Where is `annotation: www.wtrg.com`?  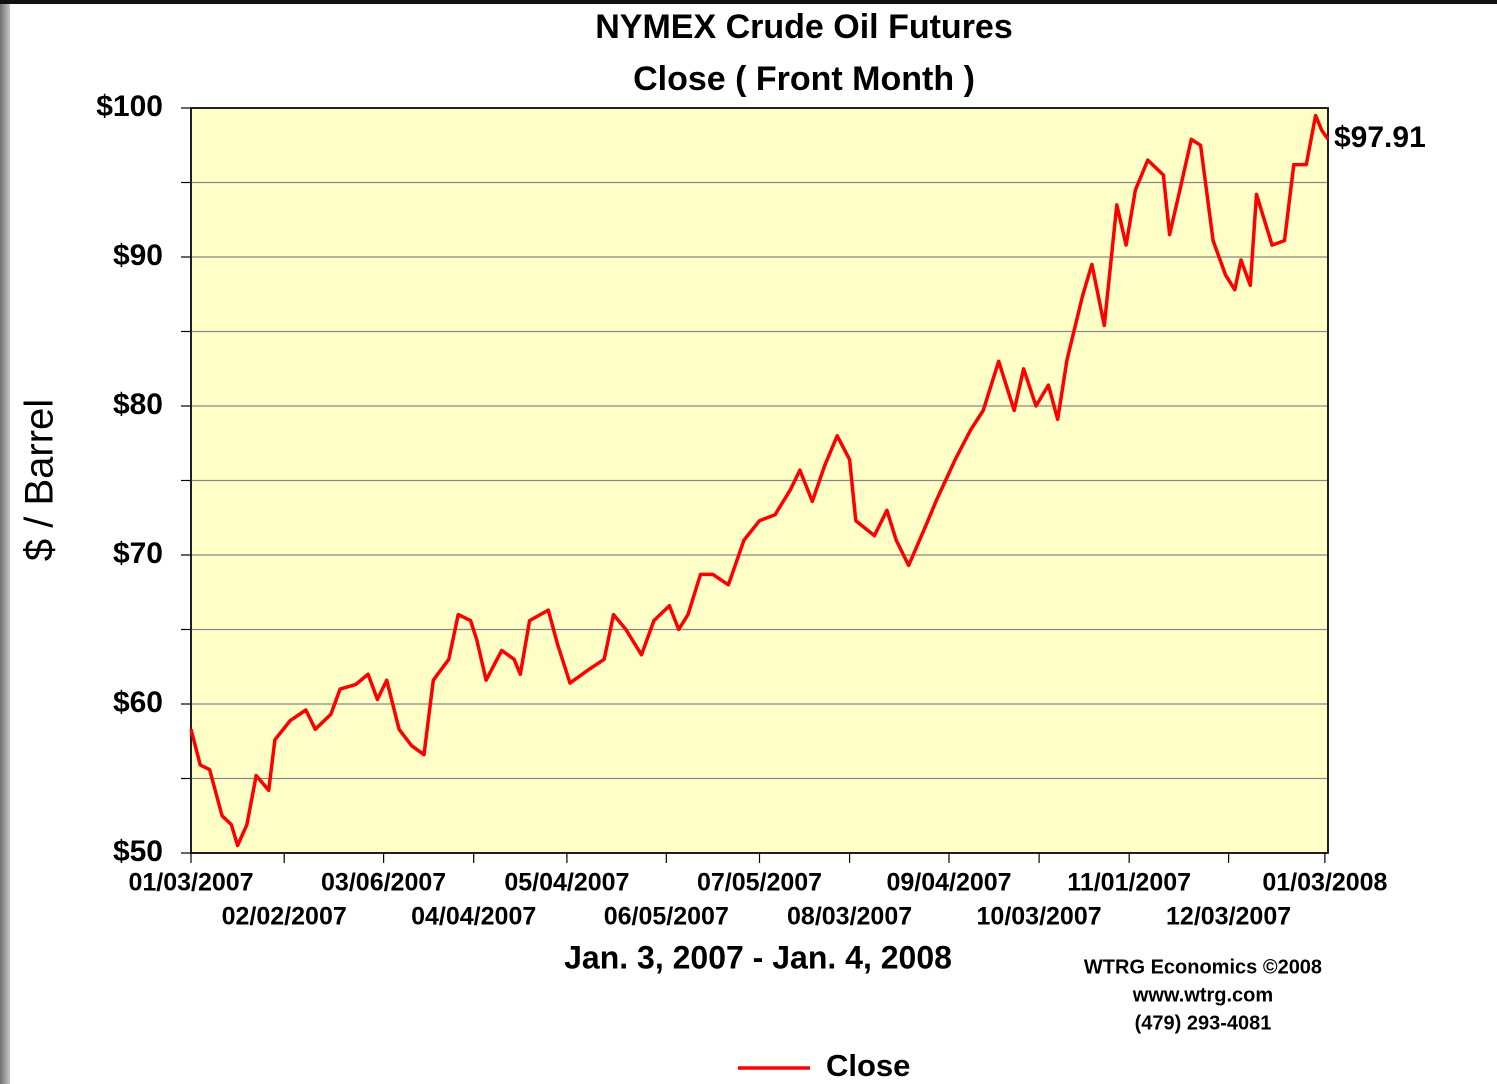
annotation: www.wtrg.com is located at coordinates (1202, 995).